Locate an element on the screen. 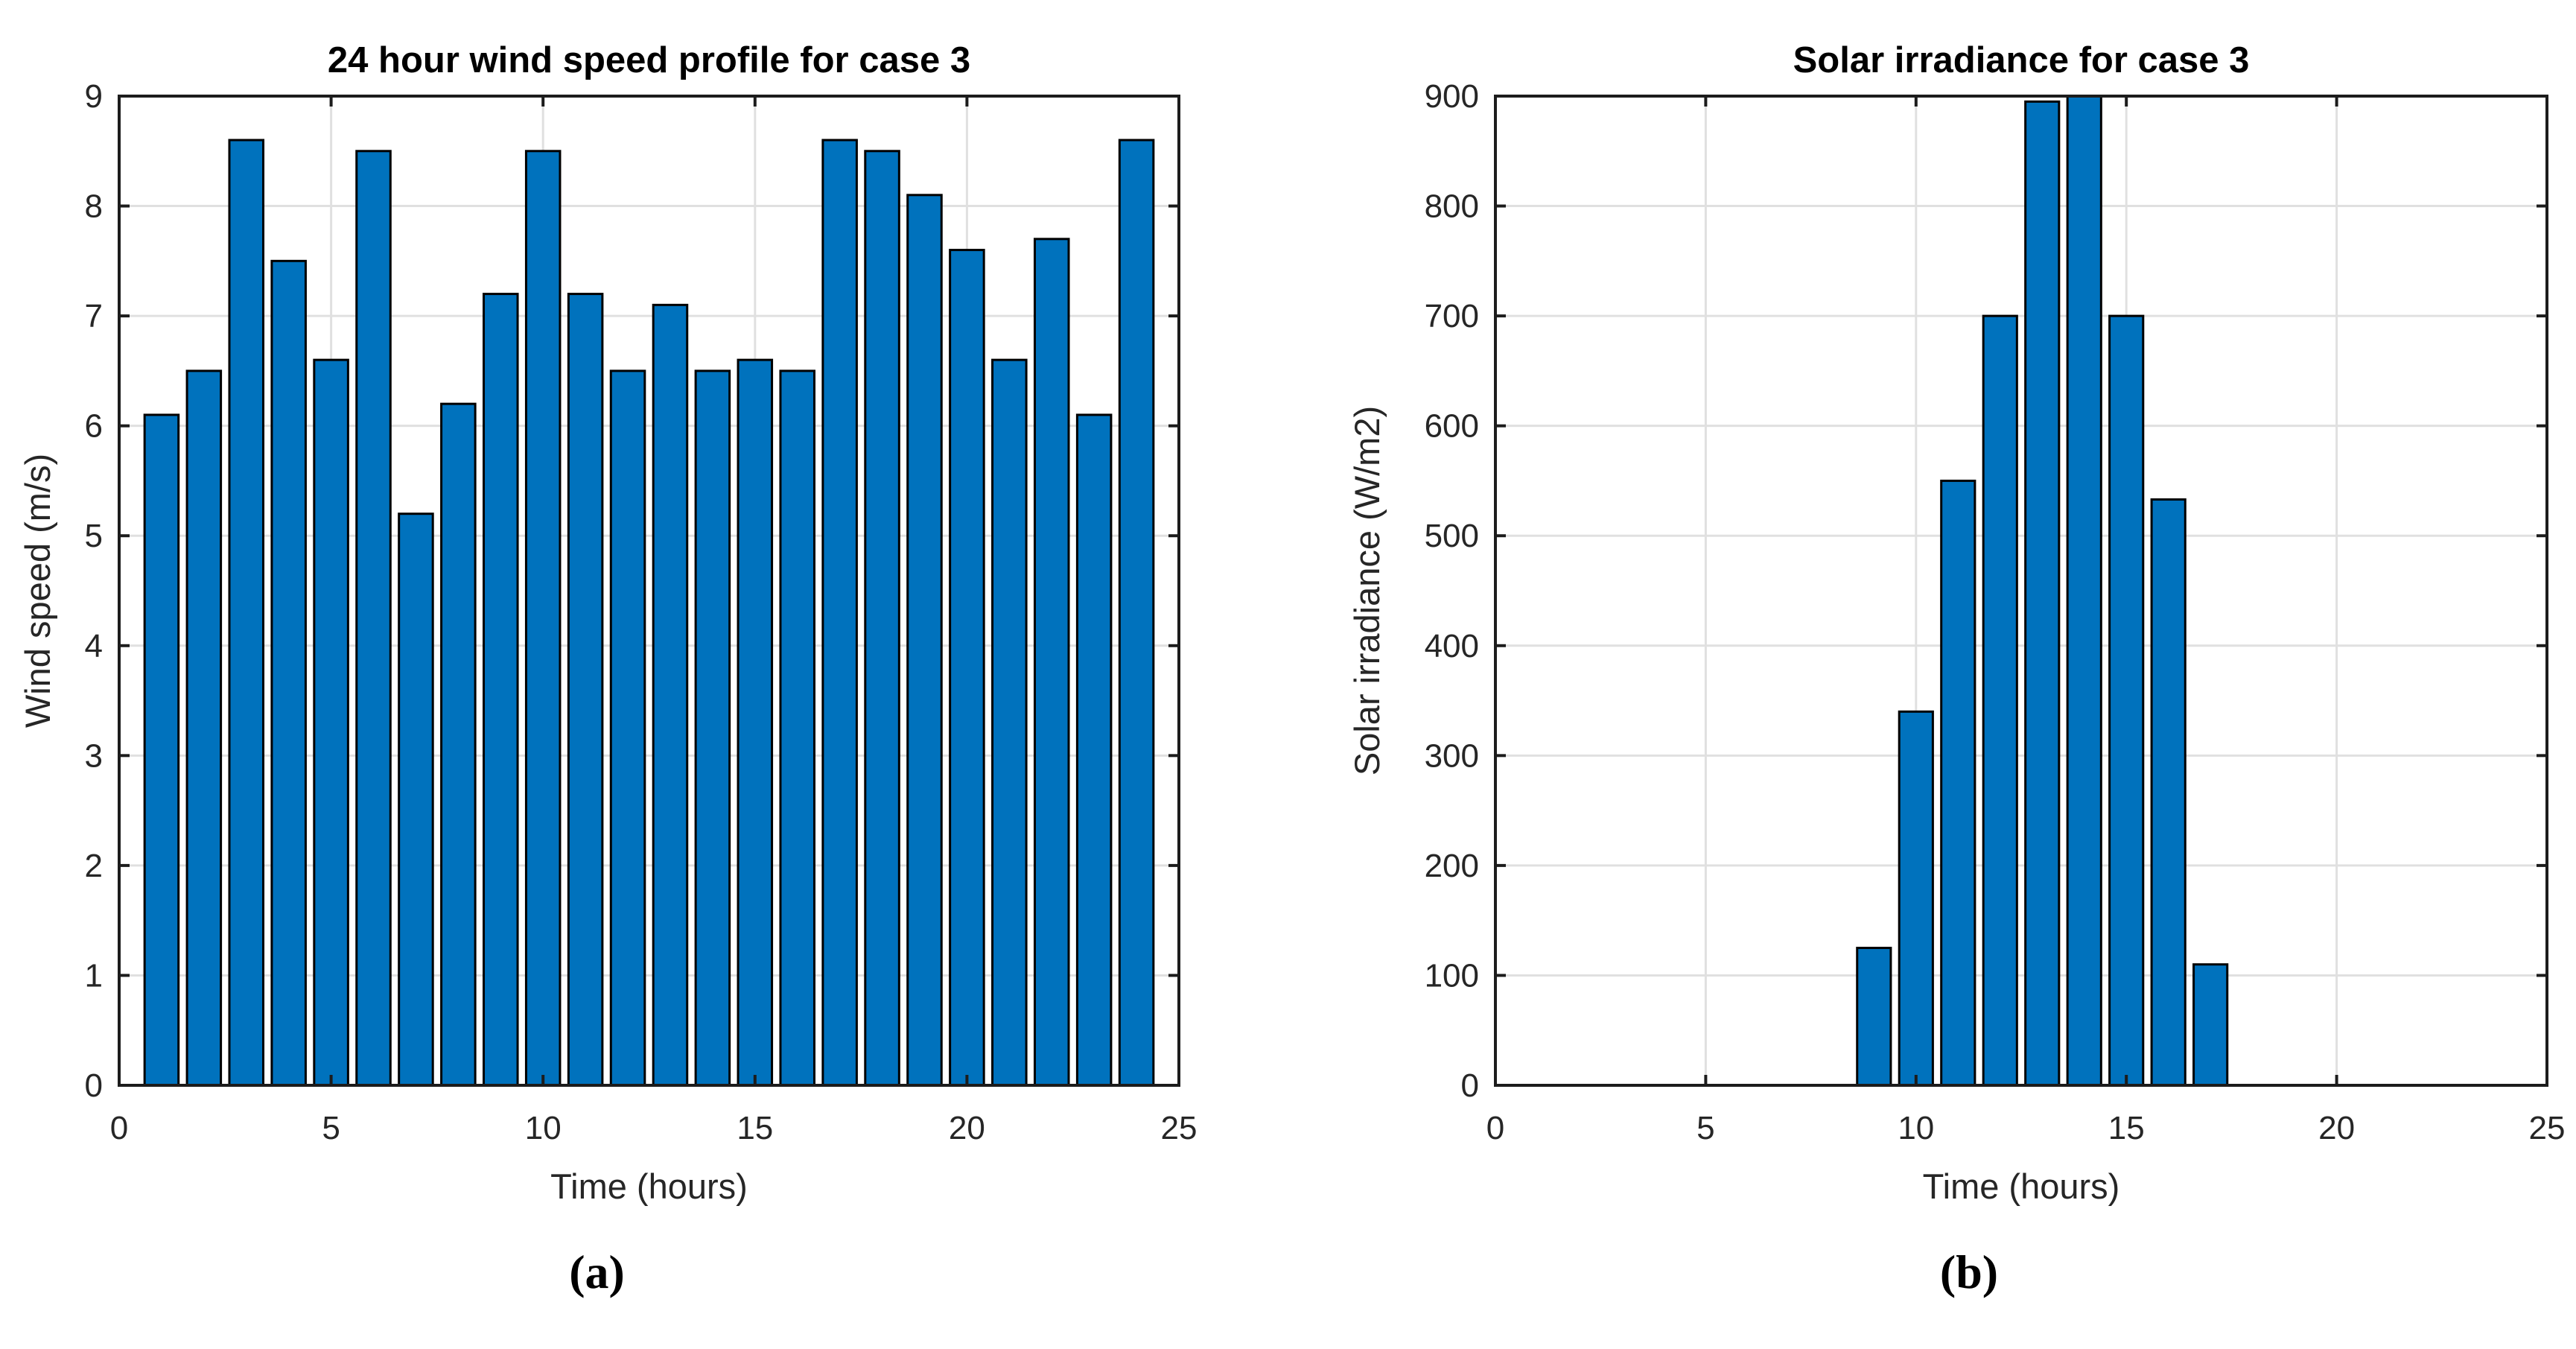  chart-title: Solar irradiance for case 3 is located at coordinates (2021, 60).